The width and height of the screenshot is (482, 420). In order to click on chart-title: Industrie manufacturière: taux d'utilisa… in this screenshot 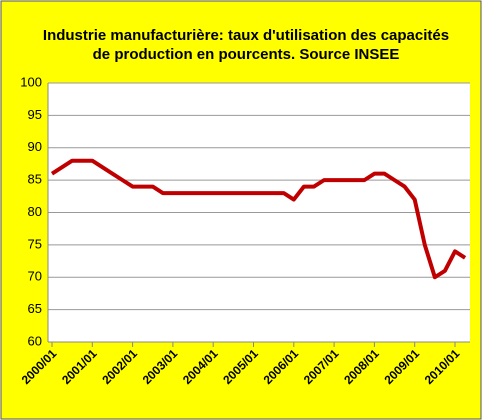, I will do `click(246, 35)`.